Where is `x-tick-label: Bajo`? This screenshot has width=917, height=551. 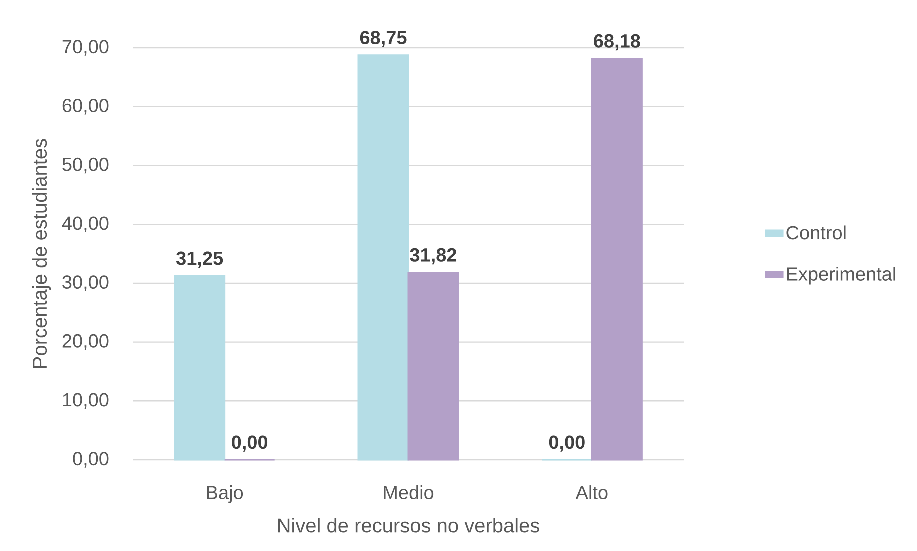 x-tick-label: Bajo is located at coordinates (225, 495).